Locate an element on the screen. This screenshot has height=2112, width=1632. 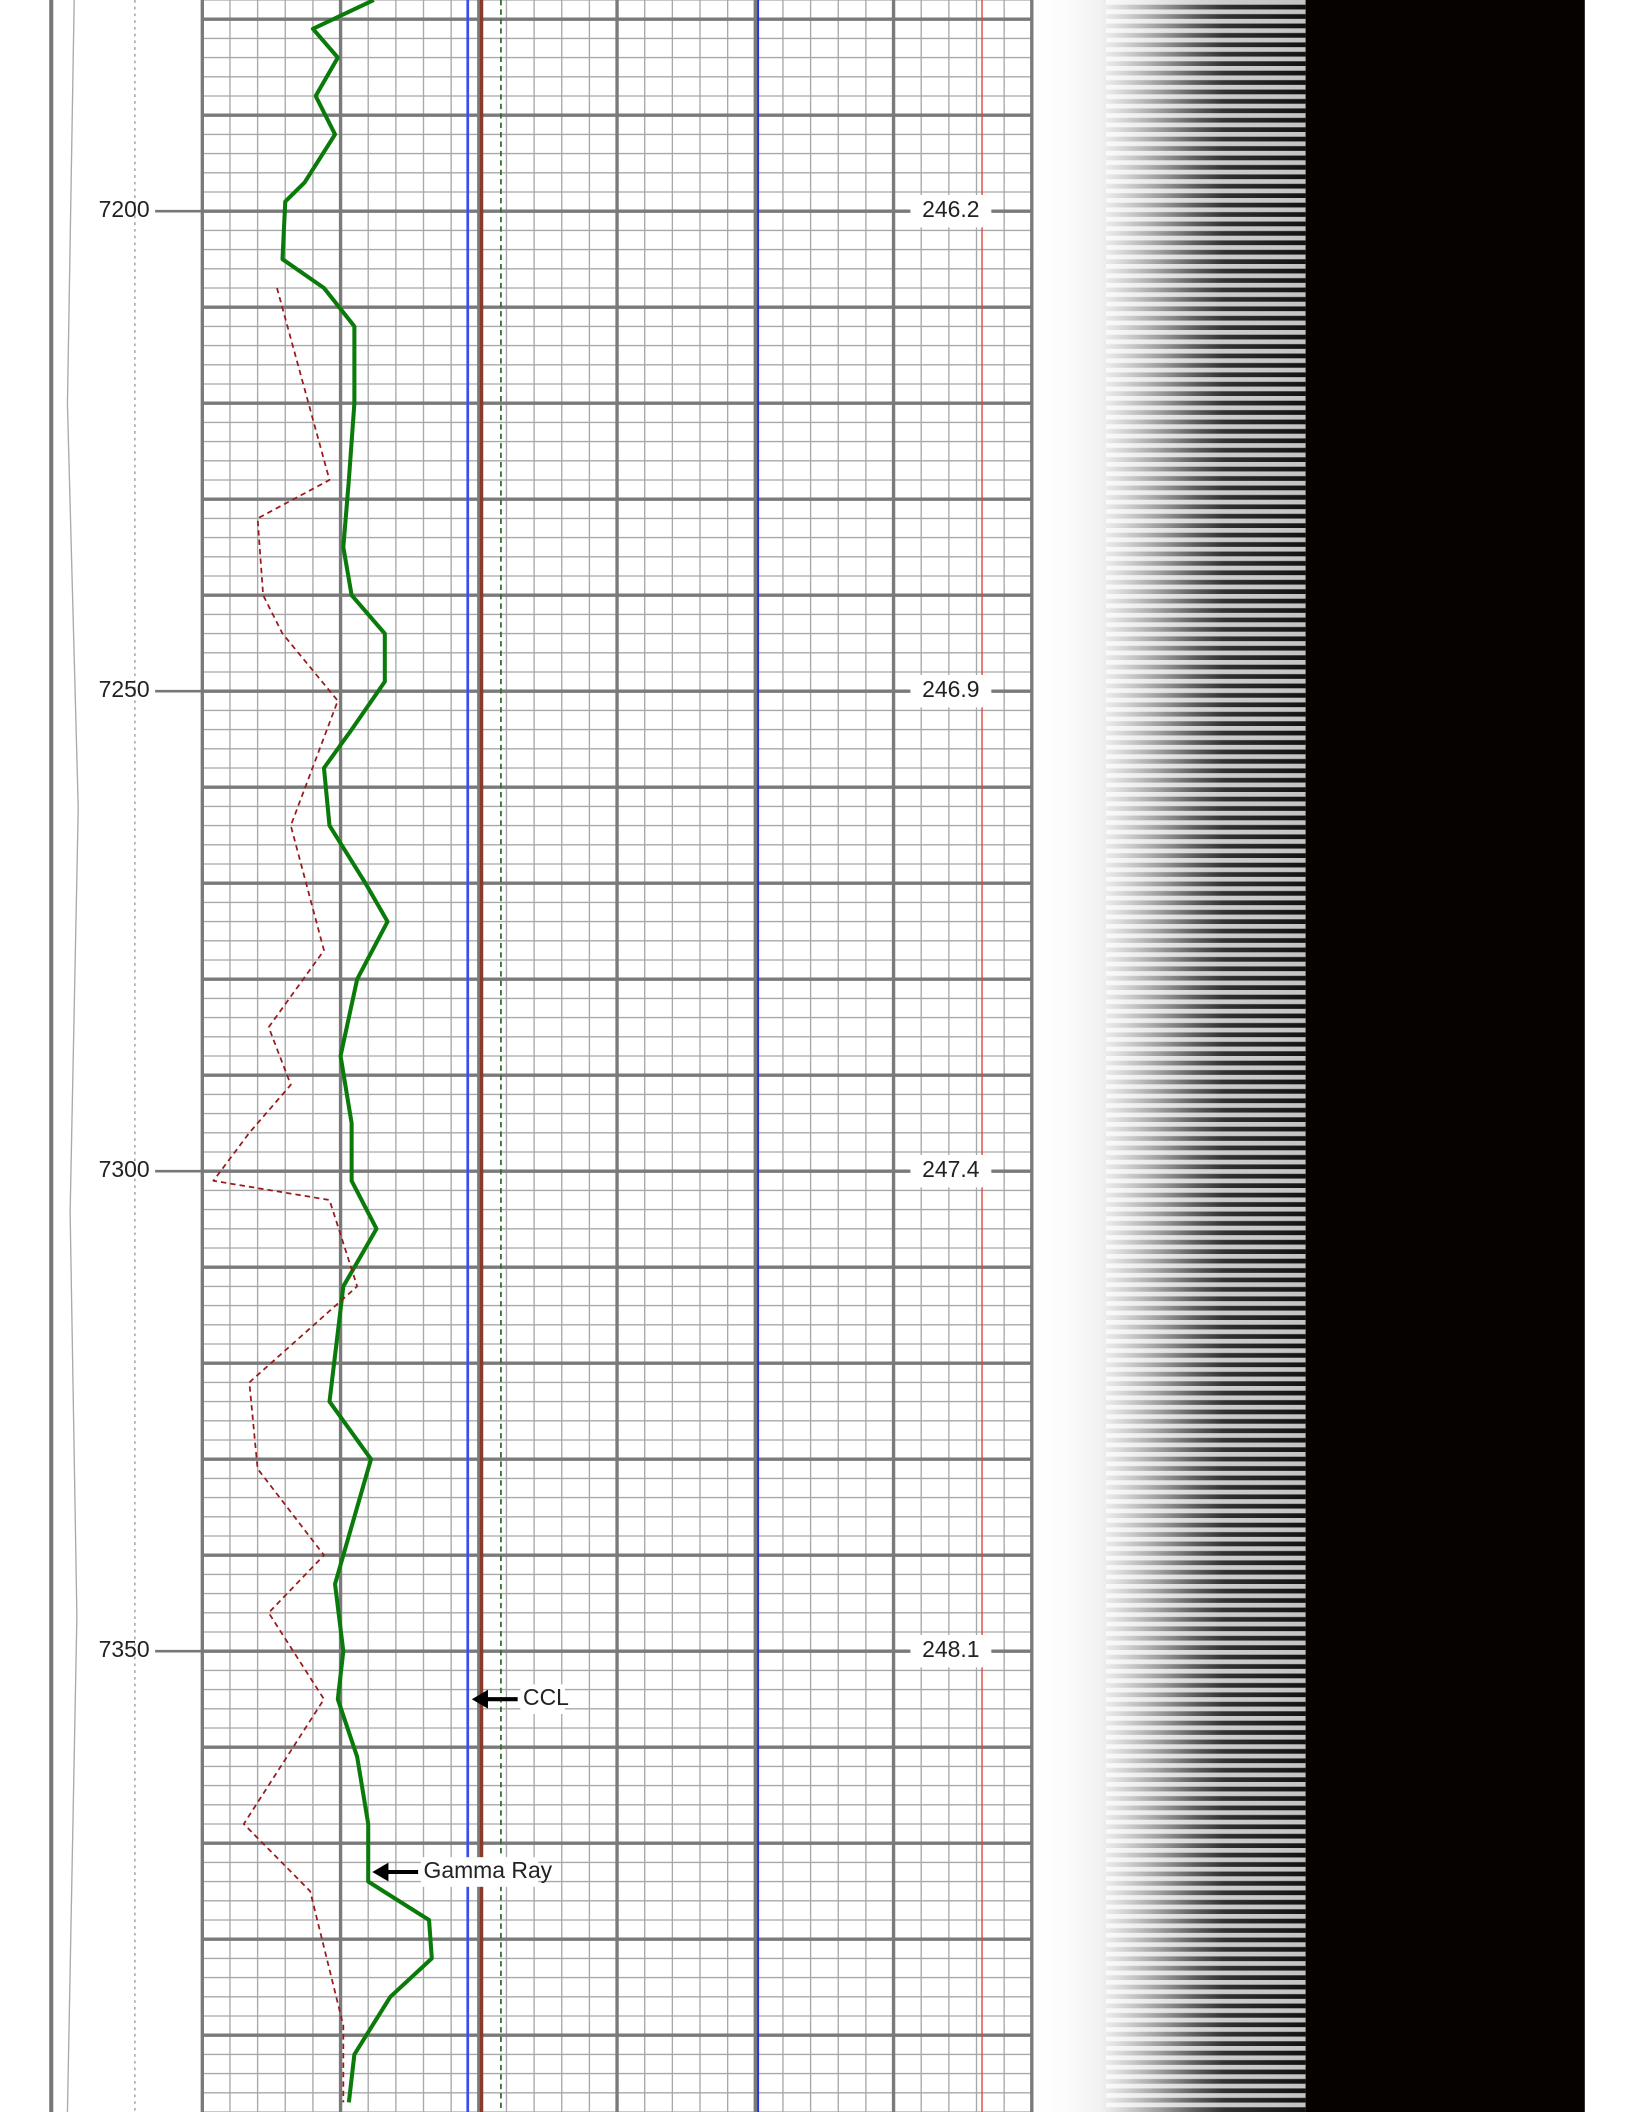
curve-label: Gamma Ray is located at coordinates (488, 1870).